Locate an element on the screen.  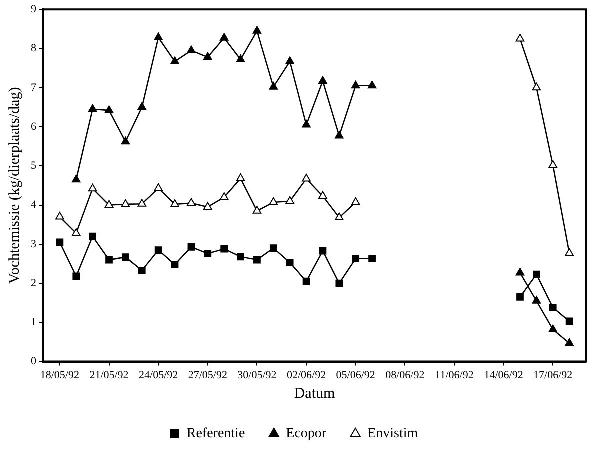
y-tick-label: 0 is located at coordinates (34, 362).